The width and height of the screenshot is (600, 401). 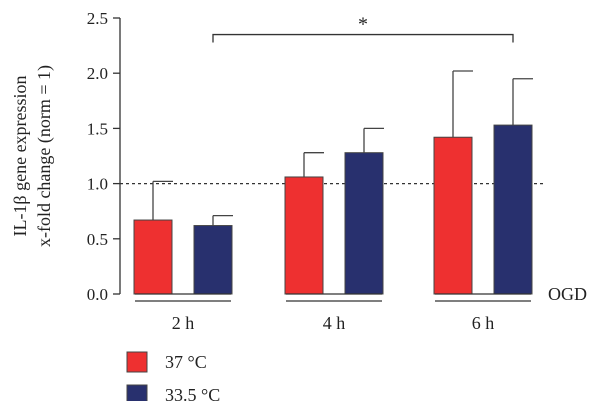 What do you see at coordinates (363, 25) in the screenshot?
I see `significance-label: *` at bounding box center [363, 25].